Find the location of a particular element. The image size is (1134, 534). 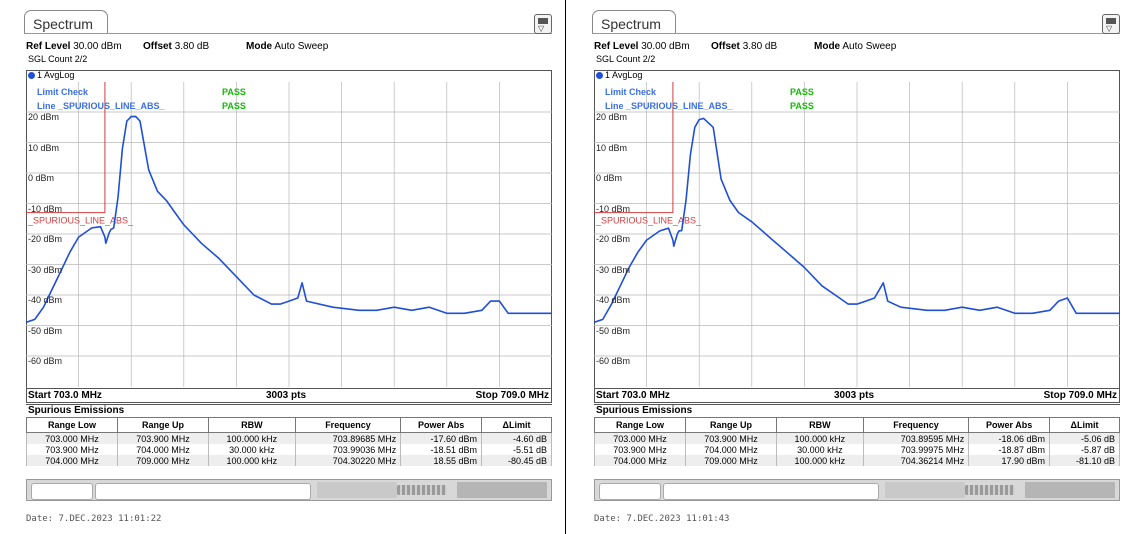

y-tick-label: -50 dBm is located at coordinates (45, 330).